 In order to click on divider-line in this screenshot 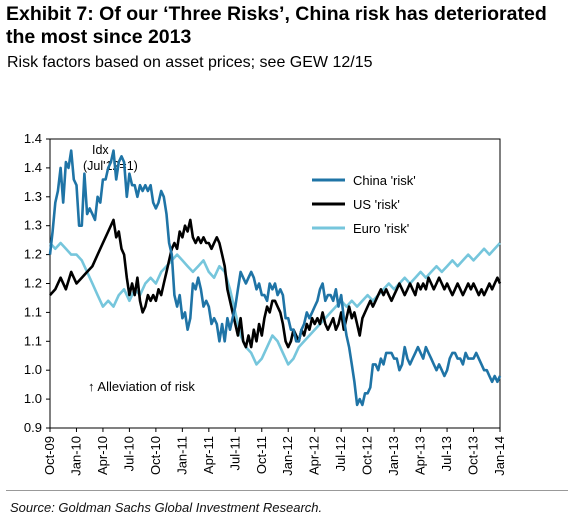, I will do `click(287, 490)`.